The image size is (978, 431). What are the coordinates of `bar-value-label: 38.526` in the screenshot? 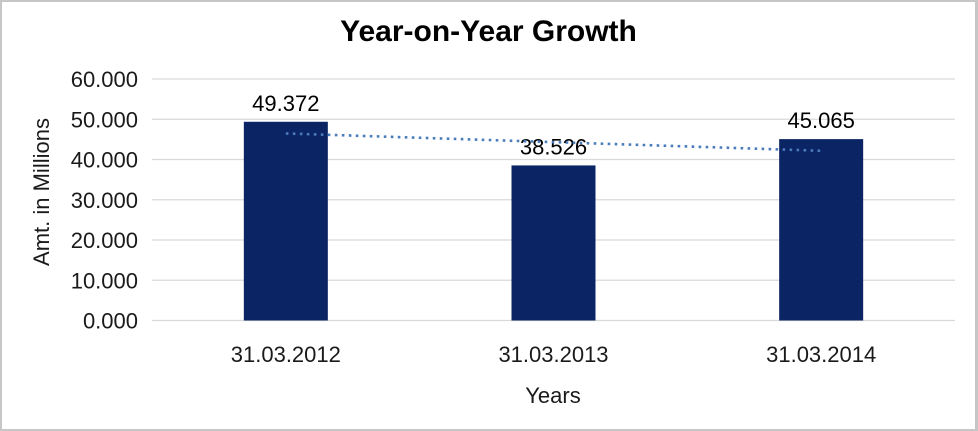 It's located at (553, 146).